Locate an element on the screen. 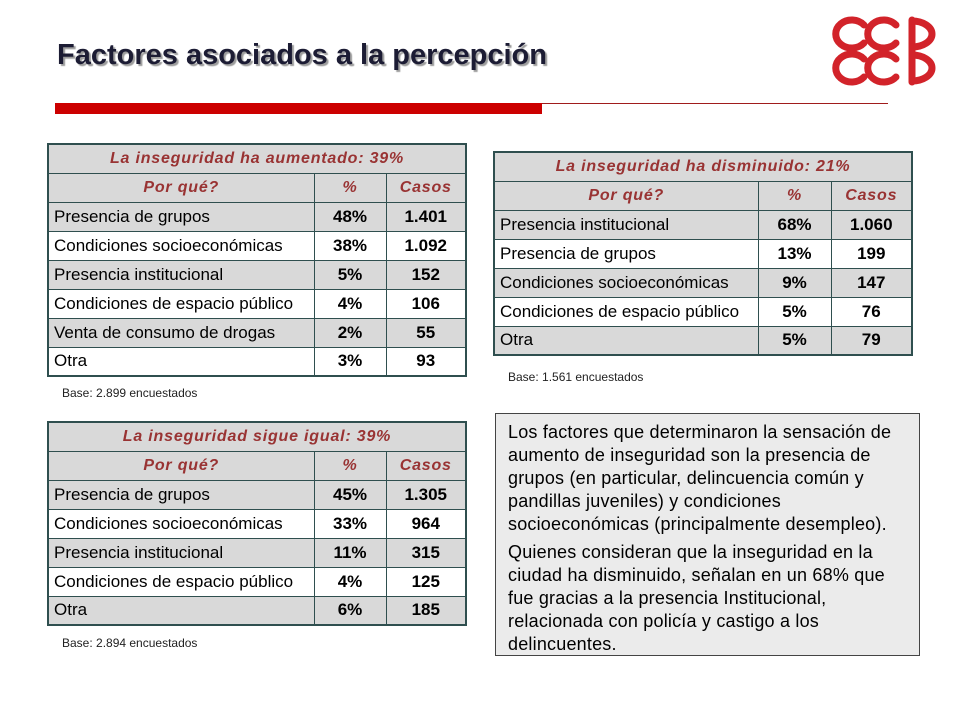 The height and width of the screenshot is (720, 960). percent-cell: 2% is located at coordinates (350, 332).